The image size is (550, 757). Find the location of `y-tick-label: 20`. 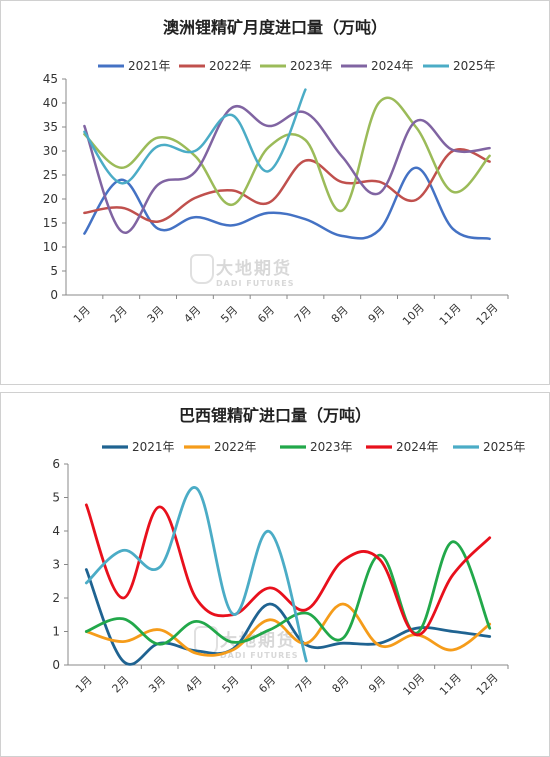

y-tick-label: 20 is located at coordinates (50, 199).